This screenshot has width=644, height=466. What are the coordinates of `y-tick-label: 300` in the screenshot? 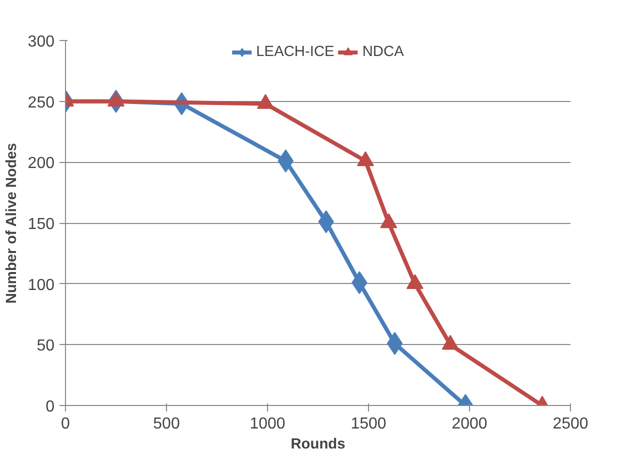 It's located at (41, 42).